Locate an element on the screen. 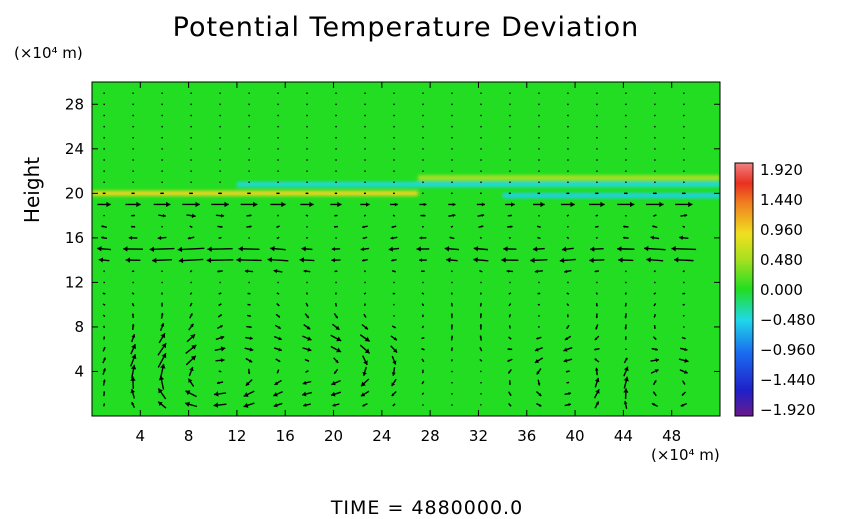 This screenshot has width=854, height=519. time-readout: TIME = 4880000.0 is located at coordinates (427, 508).